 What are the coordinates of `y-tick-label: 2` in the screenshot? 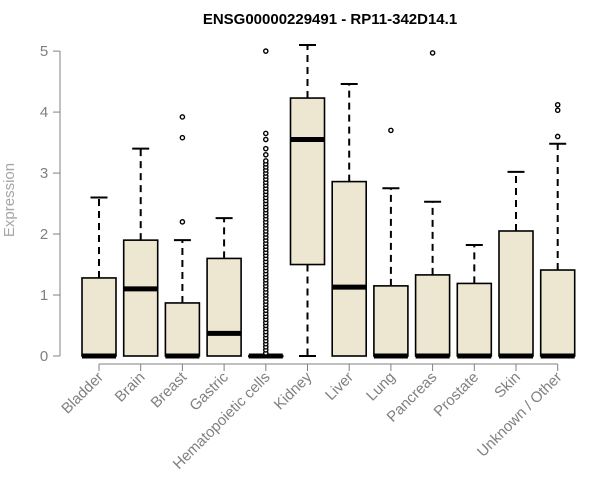 It's located at (44, 234).